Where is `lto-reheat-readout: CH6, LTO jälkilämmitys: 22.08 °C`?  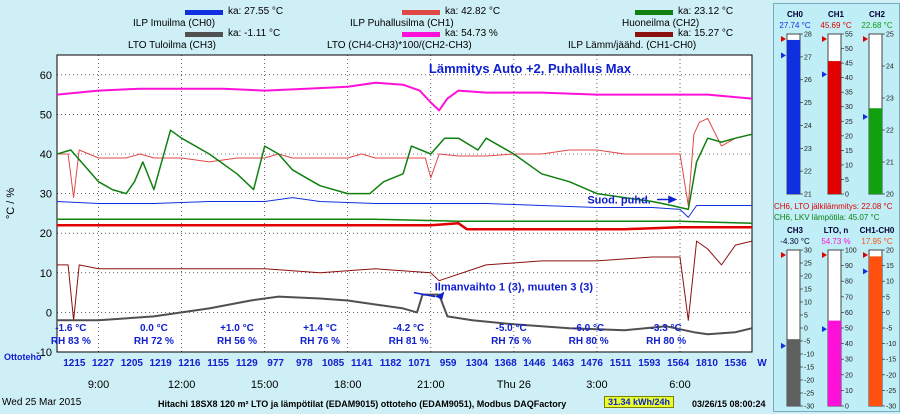
lto-reheat-readout: CH6, LTO jälkilämmitys: 22.08 °C is located at coordinates (833, 206).